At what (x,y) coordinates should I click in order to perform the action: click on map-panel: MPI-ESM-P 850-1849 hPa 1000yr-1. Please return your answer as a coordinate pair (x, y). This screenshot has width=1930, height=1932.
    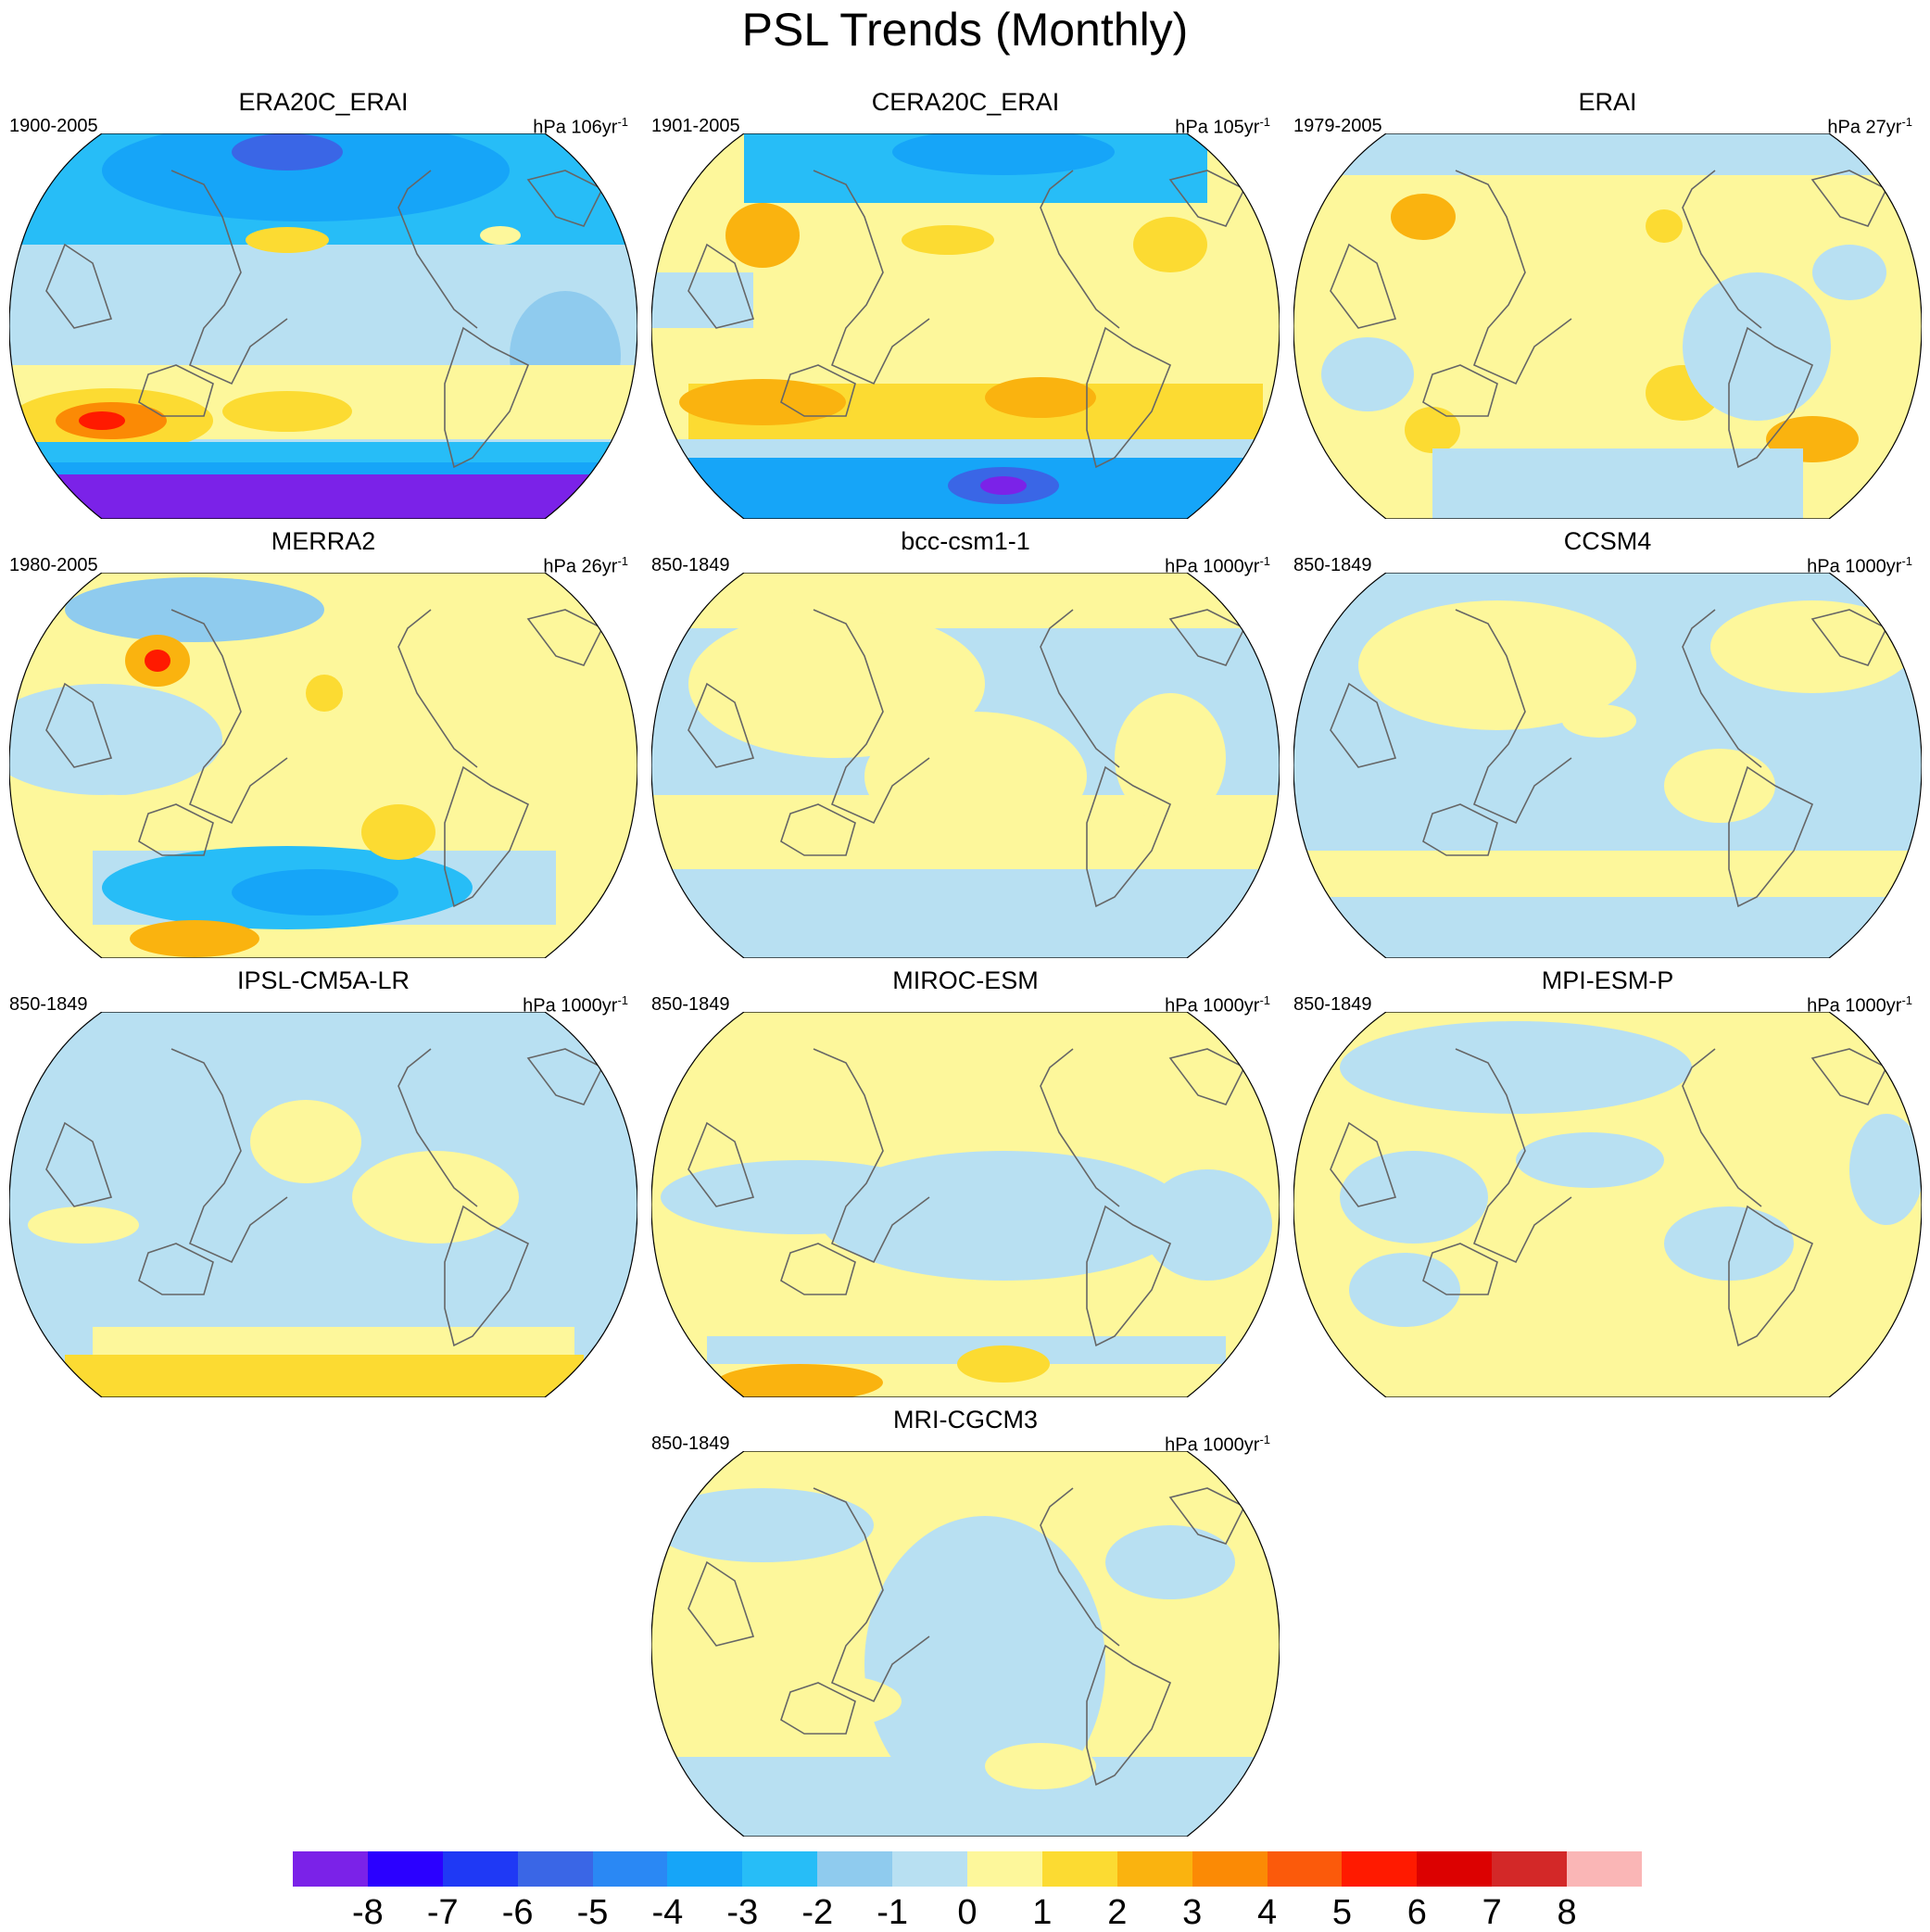
    Looking at the image, I should click on (1607, 1183).